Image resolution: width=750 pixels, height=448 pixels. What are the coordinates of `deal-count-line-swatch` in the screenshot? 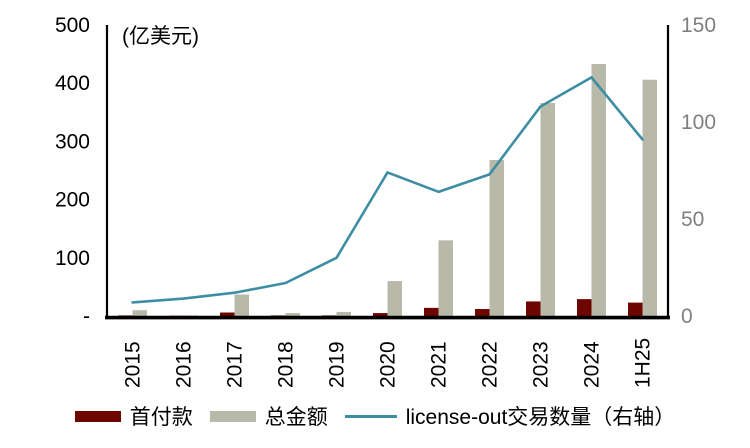 It's located at (370, 416).